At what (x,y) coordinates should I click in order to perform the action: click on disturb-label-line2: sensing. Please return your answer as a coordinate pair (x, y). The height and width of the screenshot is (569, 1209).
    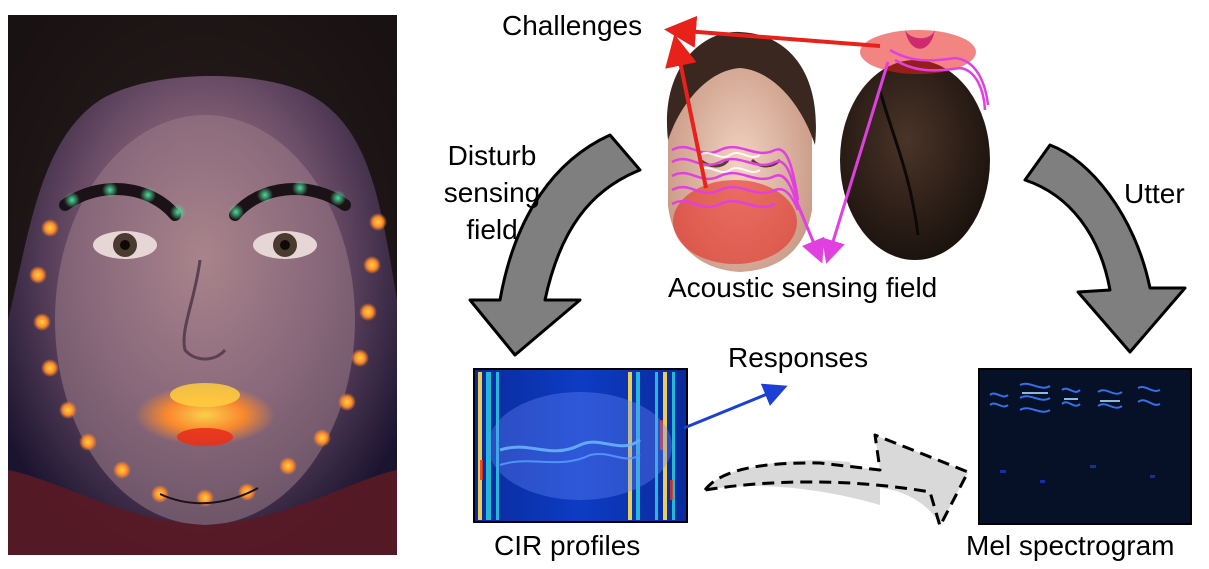
    Looking at the image, I should click on (492, 192).